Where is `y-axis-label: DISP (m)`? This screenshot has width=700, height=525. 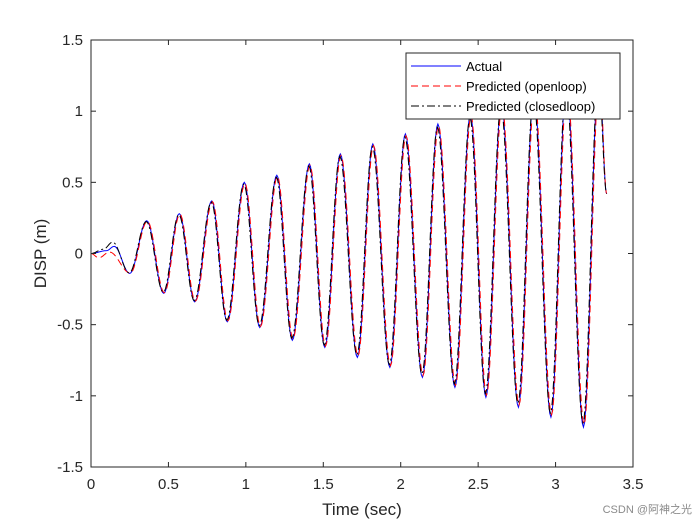
y-axis-label: DISP (m) is located at coordinates (40, 254).